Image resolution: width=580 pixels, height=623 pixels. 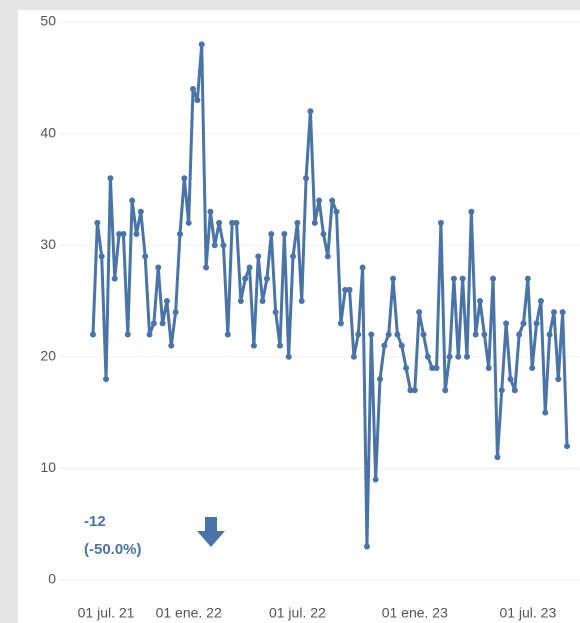 I want to click on y-tick-label: 40, so click(x=48, y=132).